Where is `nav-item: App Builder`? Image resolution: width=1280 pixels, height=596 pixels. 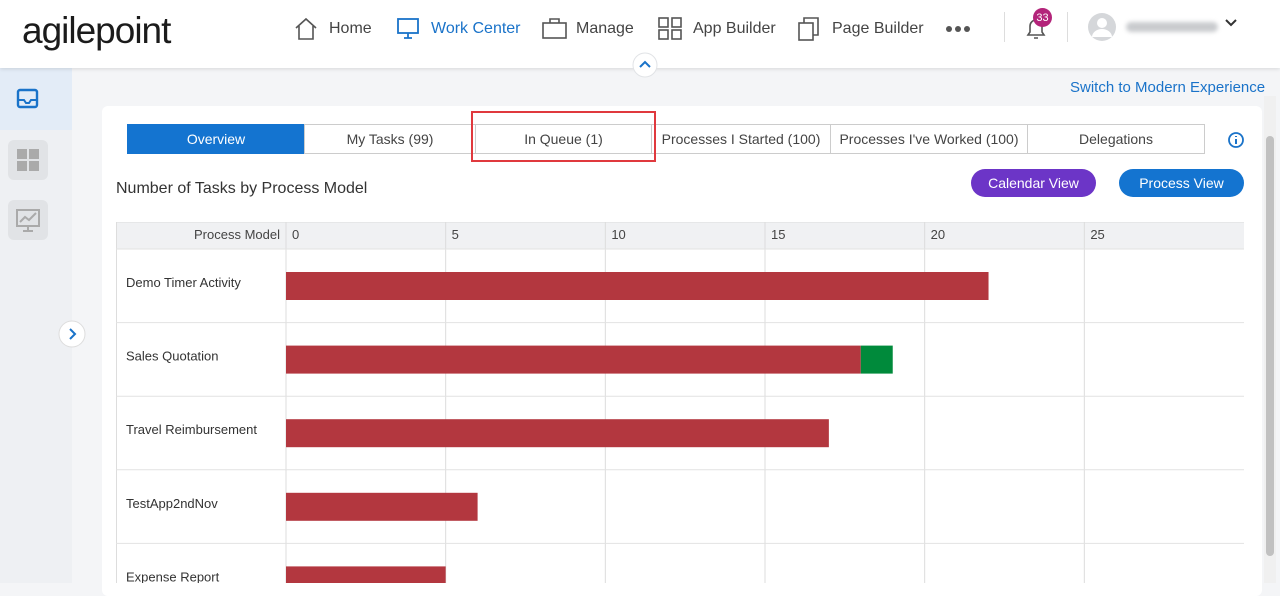
nav-item: App Builder is located at coordinates (734, 28).